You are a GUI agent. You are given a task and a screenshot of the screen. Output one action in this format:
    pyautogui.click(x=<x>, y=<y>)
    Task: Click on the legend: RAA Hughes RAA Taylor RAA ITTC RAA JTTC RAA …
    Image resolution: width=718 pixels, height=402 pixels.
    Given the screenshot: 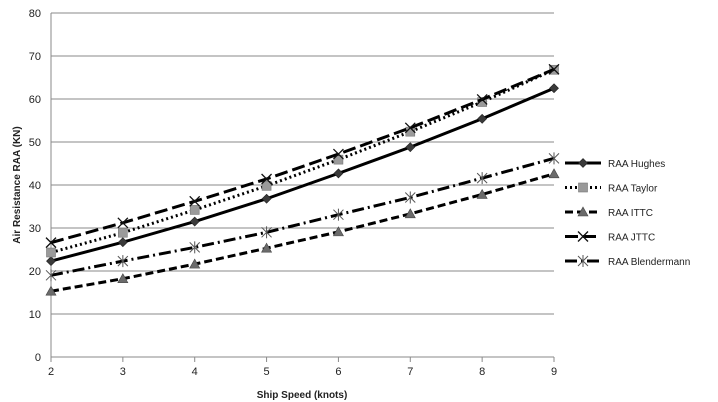 What is the action you would take?
    pyautogui.click(x=627, y=213)
    